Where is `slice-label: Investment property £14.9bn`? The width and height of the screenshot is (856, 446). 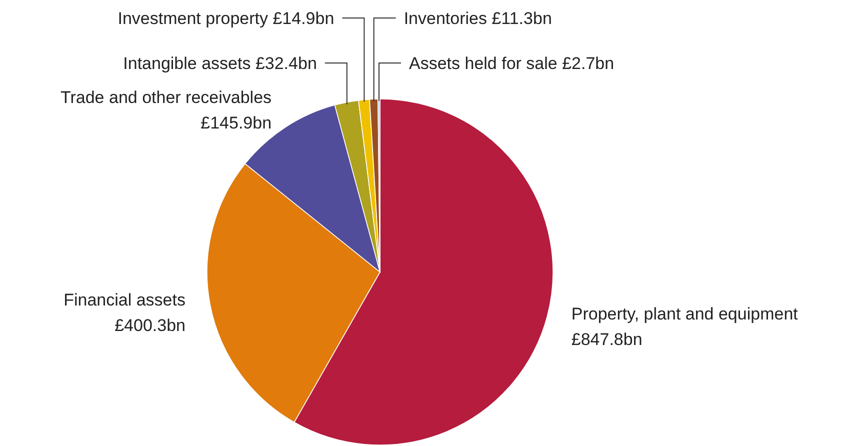 slice-label: Investment property £14.9bn is located at coordinates (226, 18).